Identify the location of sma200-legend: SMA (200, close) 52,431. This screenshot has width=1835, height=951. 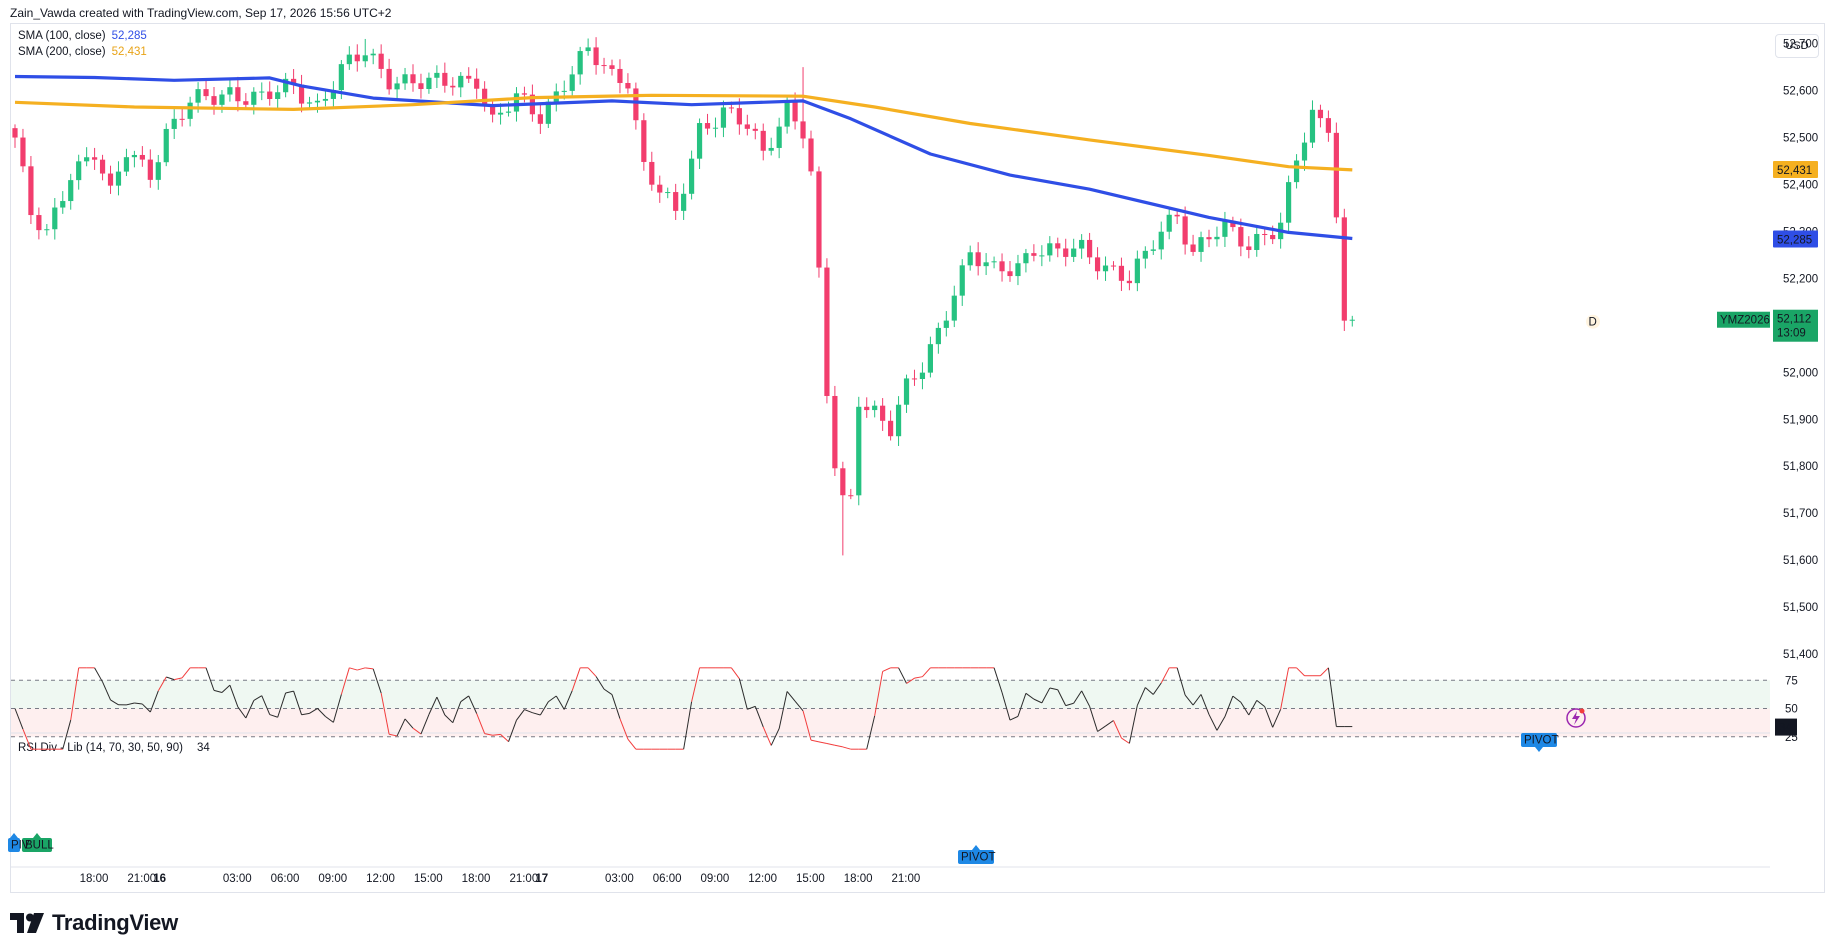
(82, 52).